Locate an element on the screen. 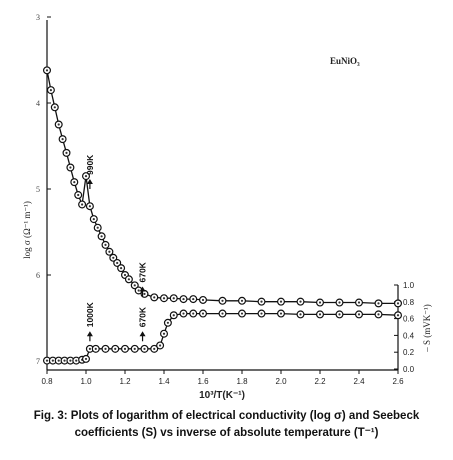 The image size is (453, 460). left-y-tick-label: 4 is located at coordinates (38, 103).